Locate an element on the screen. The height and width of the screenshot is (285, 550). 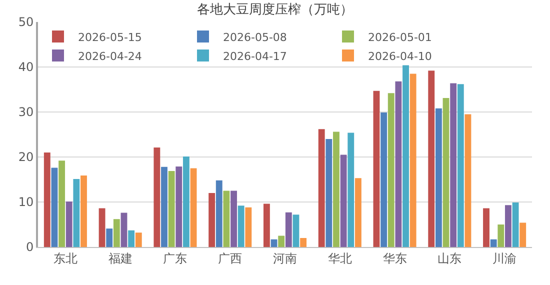
x-tick-label: 福建 is located at coordinates (120, 258).